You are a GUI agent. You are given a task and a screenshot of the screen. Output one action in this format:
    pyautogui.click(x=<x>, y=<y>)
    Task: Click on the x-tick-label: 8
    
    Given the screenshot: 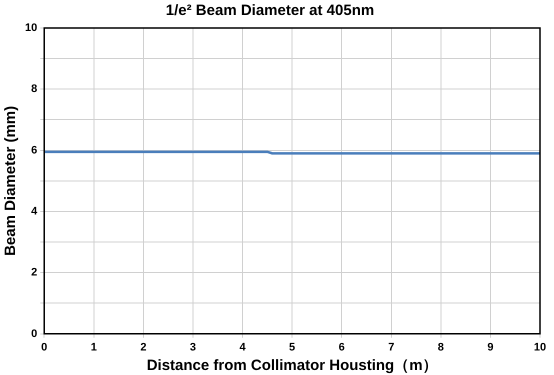 What is the action you would take?
    pyautogui.click(x=441, y=347)
    